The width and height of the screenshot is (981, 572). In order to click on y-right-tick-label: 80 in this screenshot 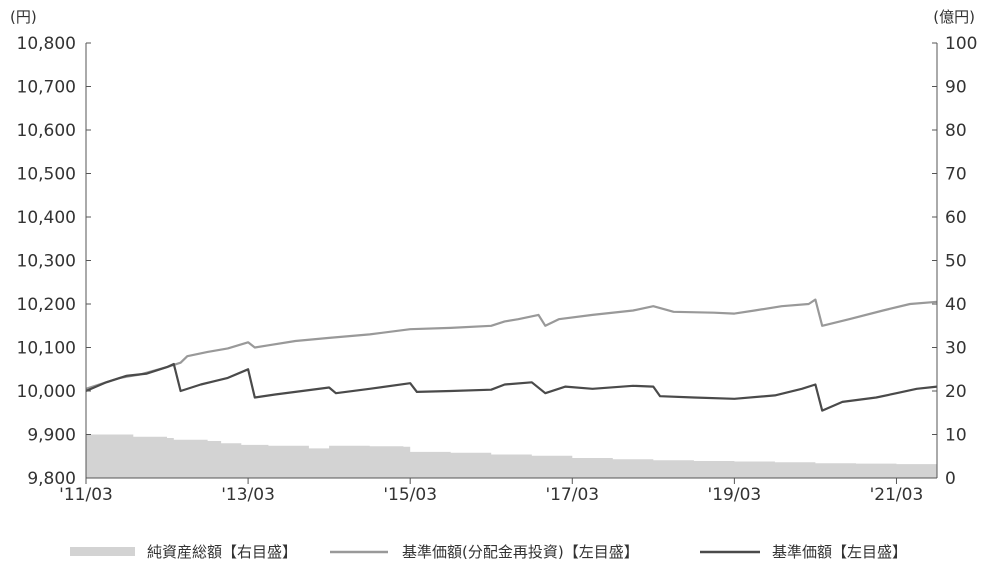, I will do `click(956, 131)`.